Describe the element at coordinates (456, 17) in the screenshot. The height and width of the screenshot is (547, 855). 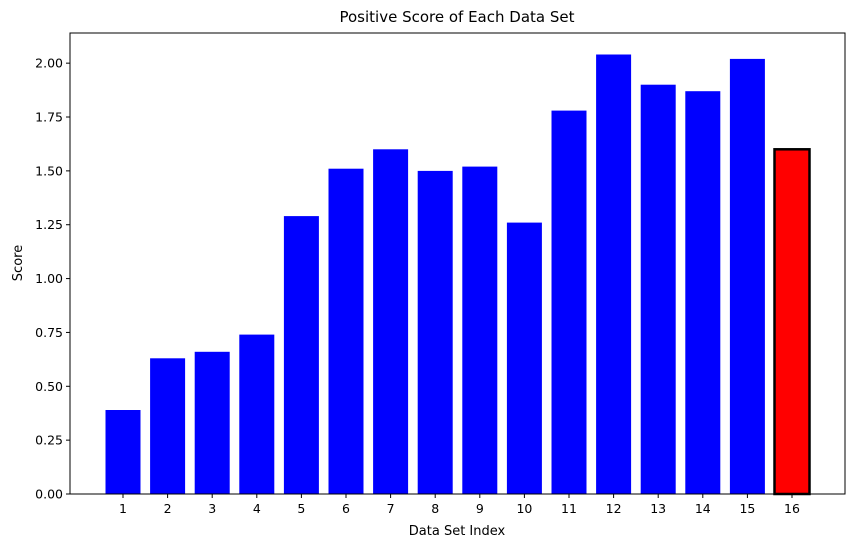
I see `chart-title: Positive Score of Each Data Set` at that location.